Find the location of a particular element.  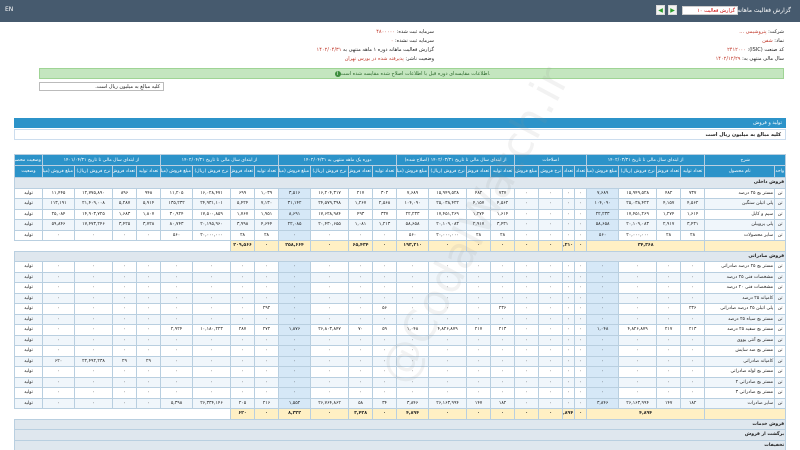

unit-note: کلیه مبالغ به میلیون ریال است is located at coordinates (400, 134).